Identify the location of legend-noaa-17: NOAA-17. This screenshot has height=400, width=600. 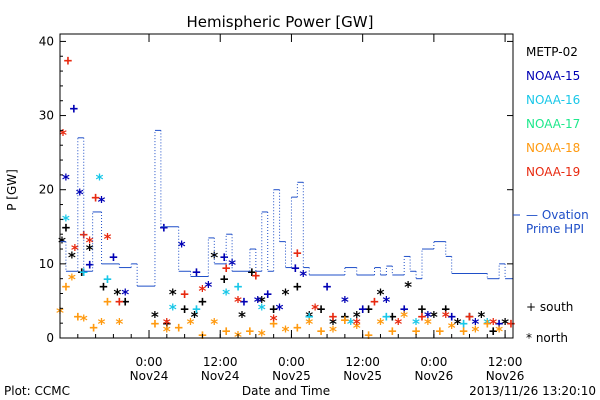
(553, 124).